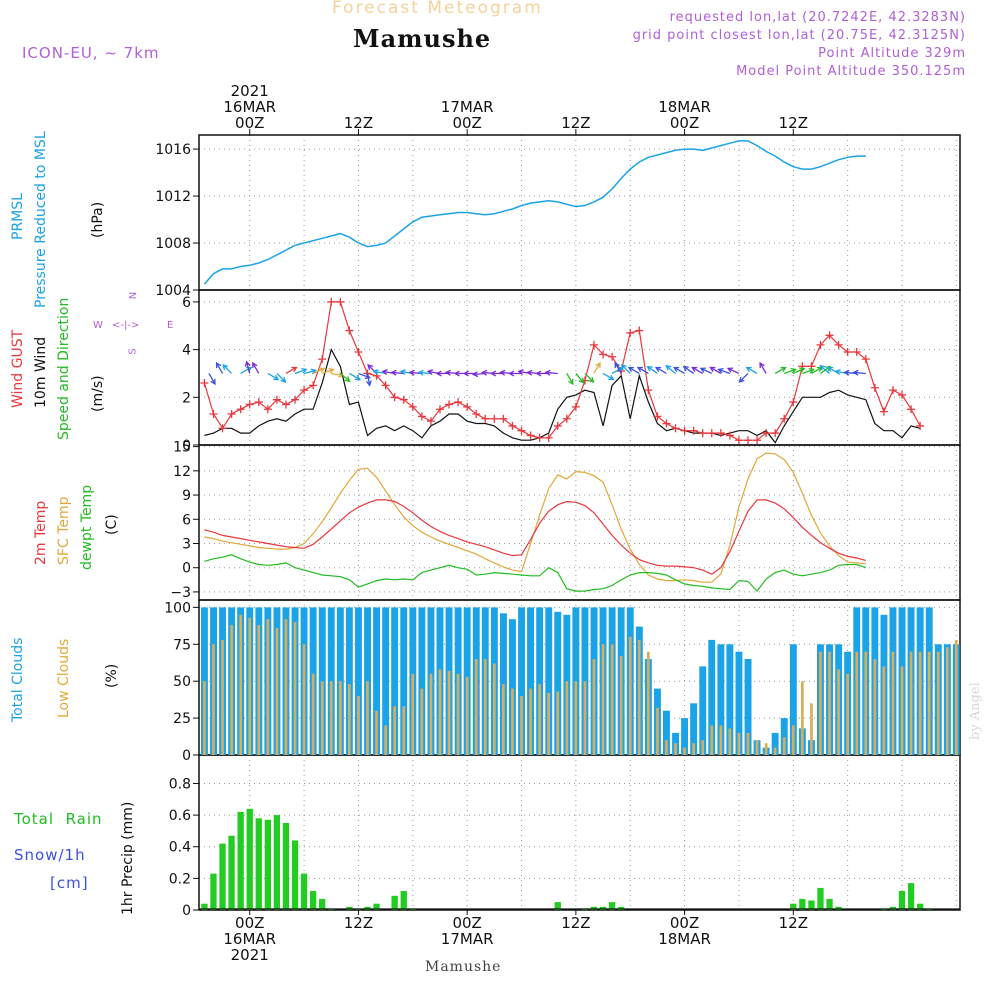 The height and width of the screenshot is (1000, 1000). What do you see at coordinates (41, 372) in the screenshot?
I see `label-10m-wind: 10m Wind` at bounding box center [41, 372].